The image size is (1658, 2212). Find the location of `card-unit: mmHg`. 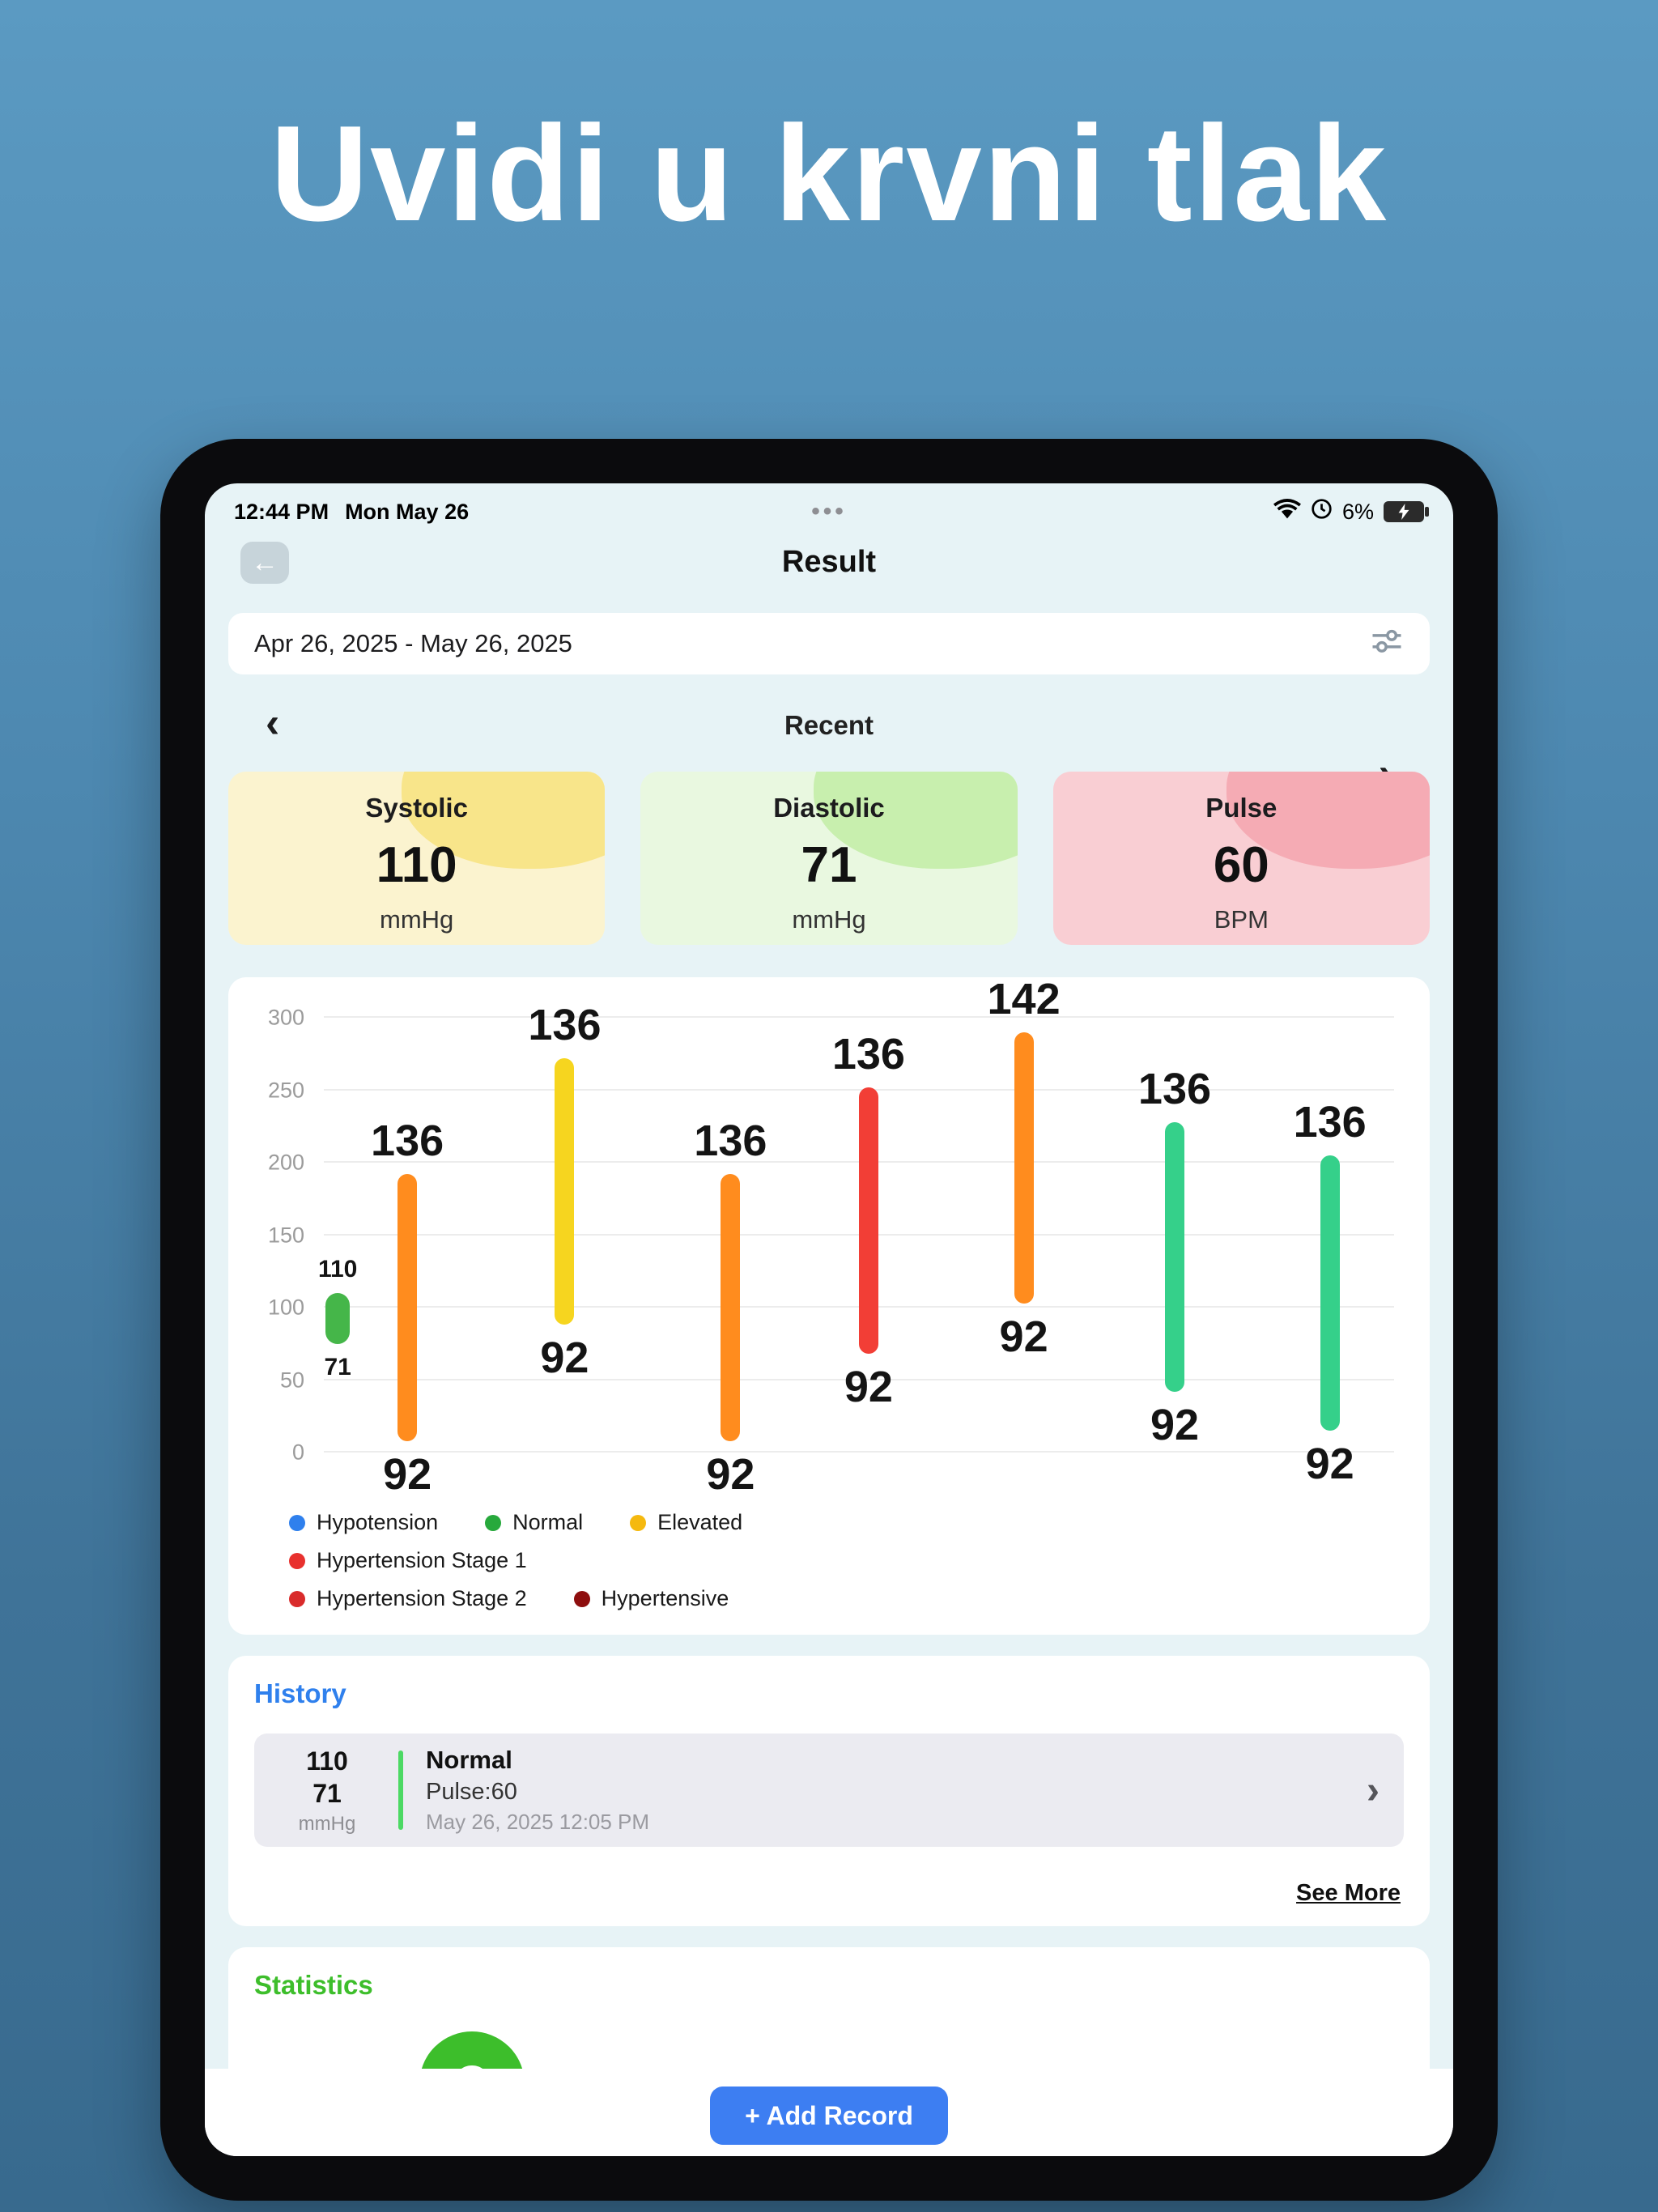

card-unit: mmHg is located at coordinates (417, 919).